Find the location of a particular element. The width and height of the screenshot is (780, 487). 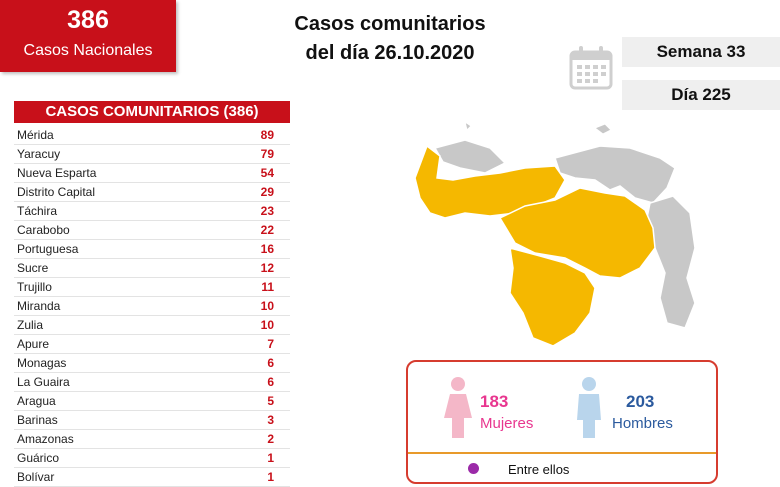

table-row: Bolívar 1 is located at coordinates (152, 477).